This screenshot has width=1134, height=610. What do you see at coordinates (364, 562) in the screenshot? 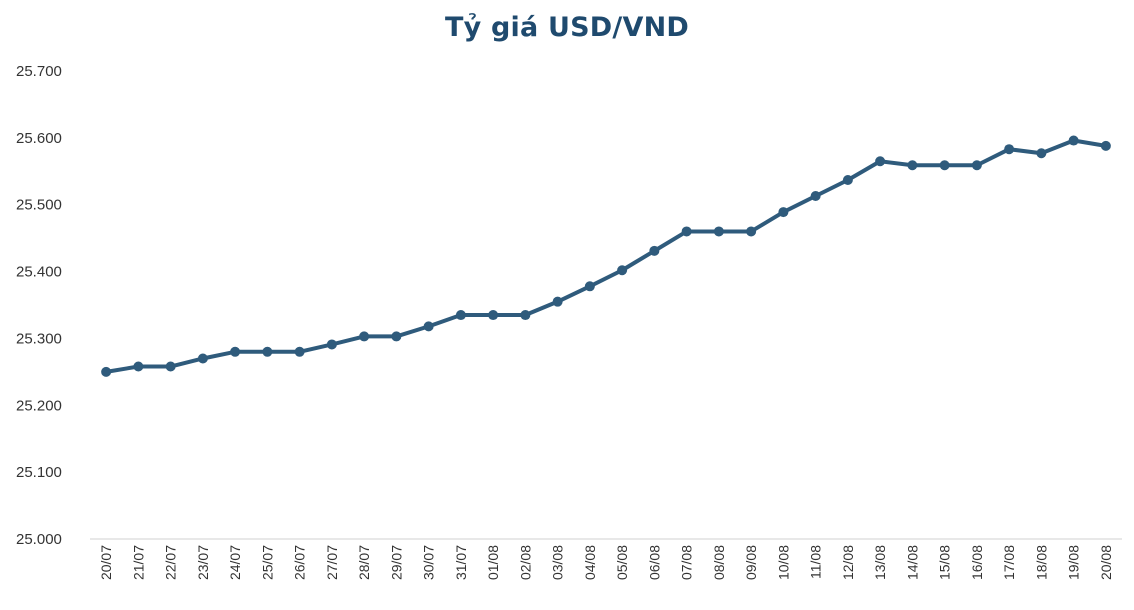
I see `x-tick-label: 28/07` at bounding box center [364, 562].